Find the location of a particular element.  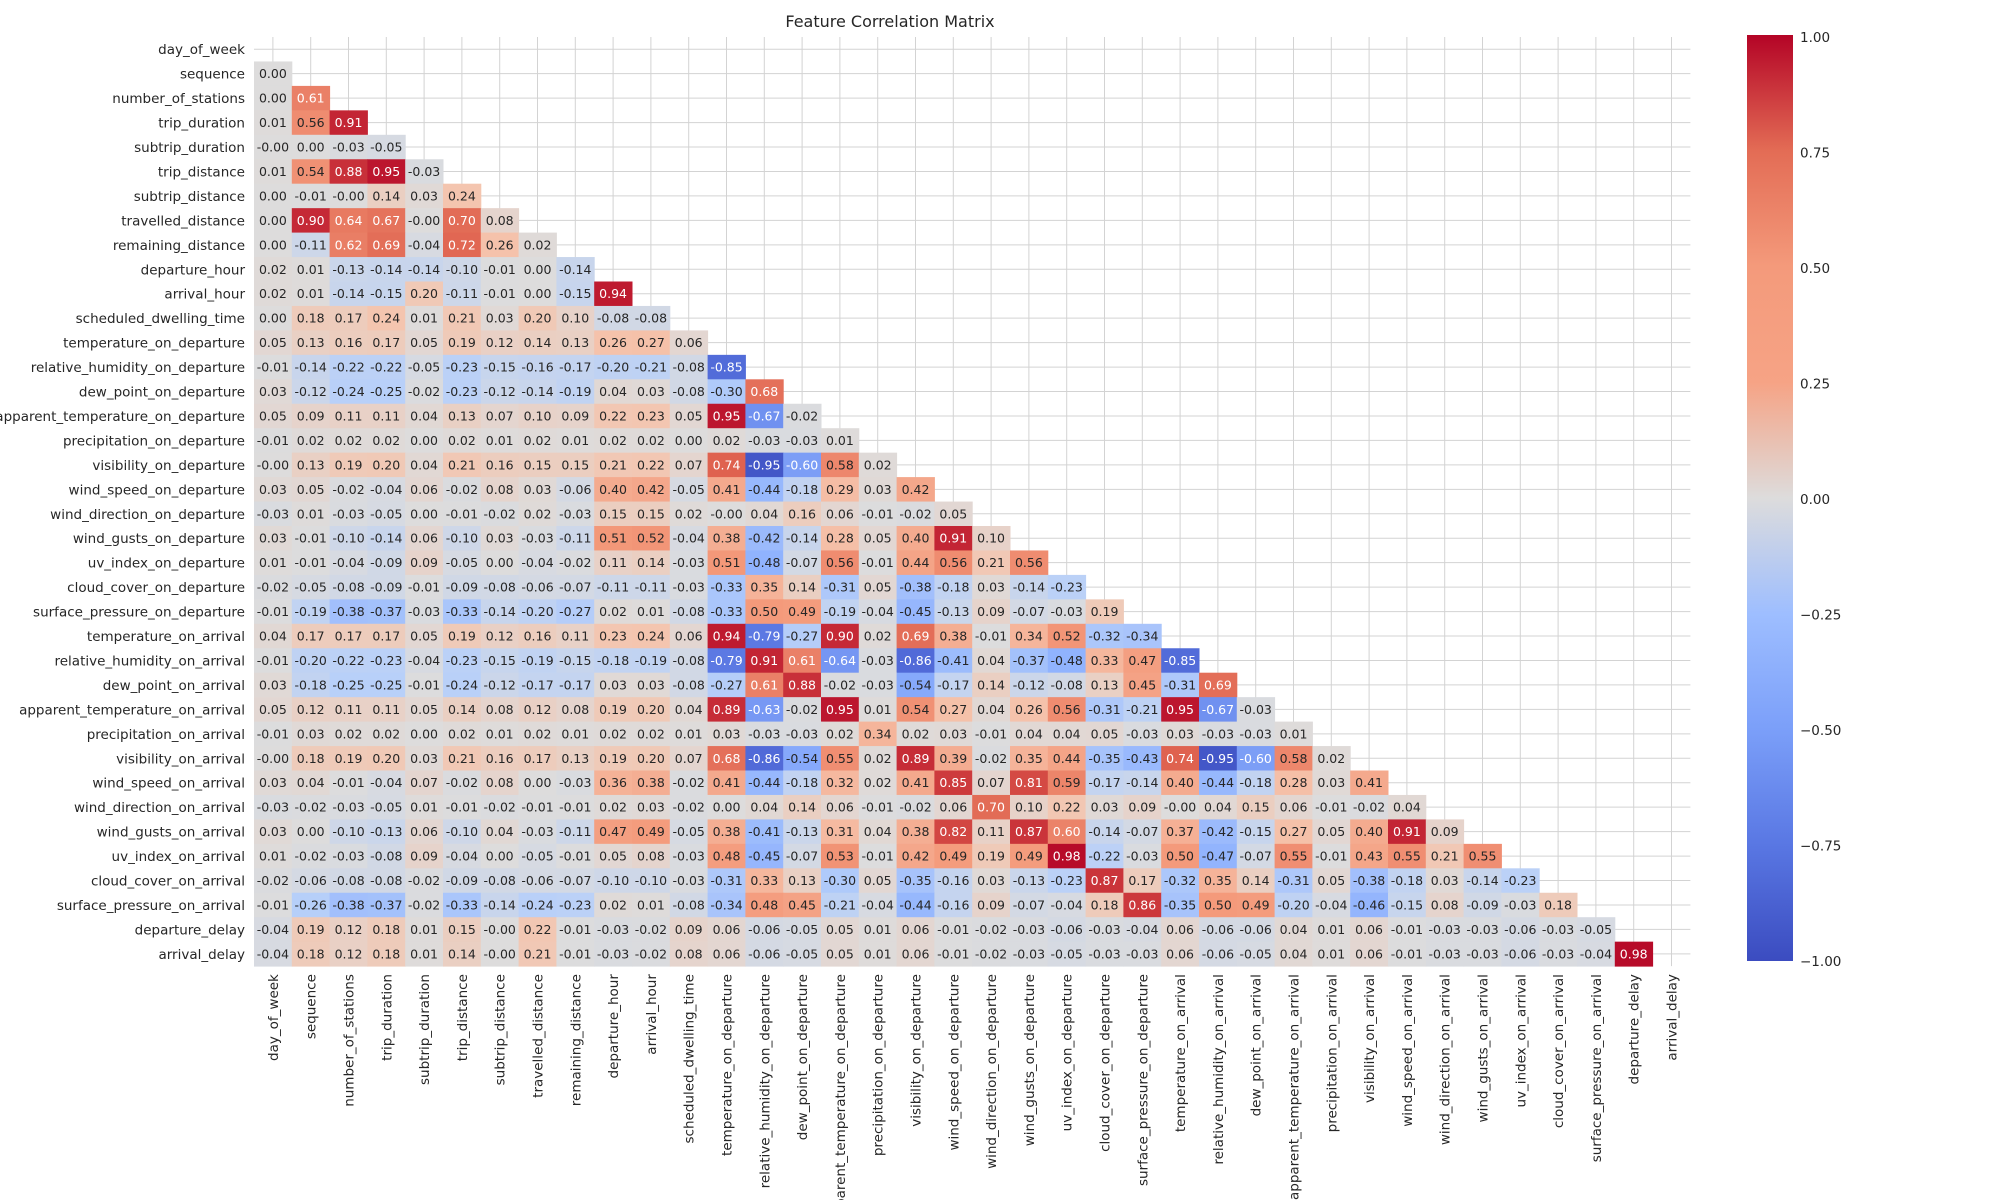

cell-value-label: 0.51 is located at coordinates (727, 562).